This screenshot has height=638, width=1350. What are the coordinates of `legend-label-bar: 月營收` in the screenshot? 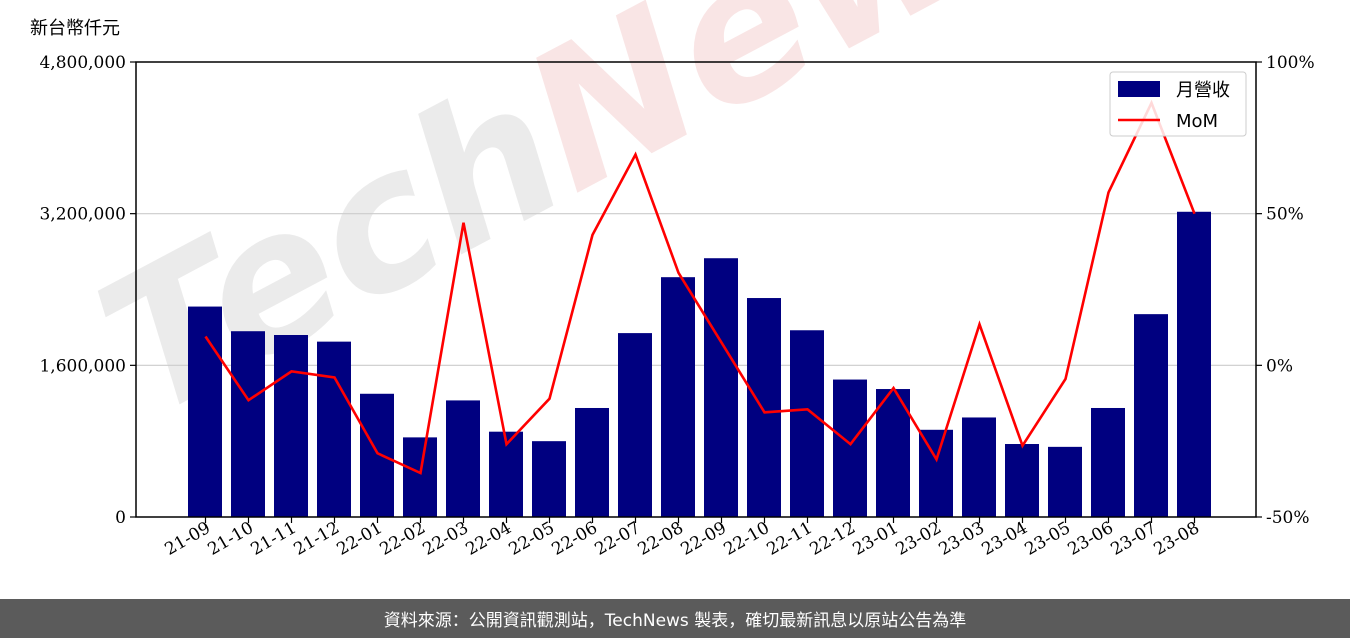 It's located at (1203, 90).